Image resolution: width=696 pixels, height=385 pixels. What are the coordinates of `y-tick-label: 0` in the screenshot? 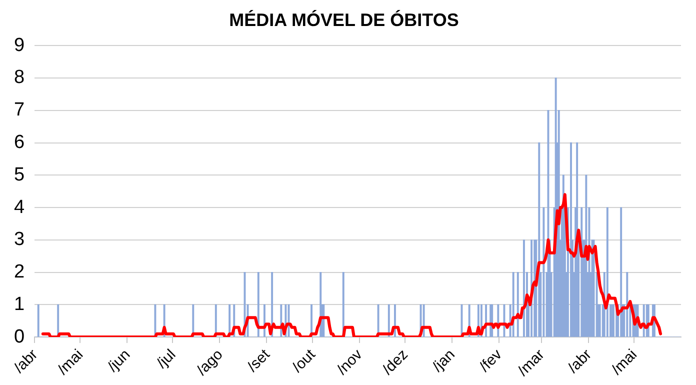 It's located at (19, 337).